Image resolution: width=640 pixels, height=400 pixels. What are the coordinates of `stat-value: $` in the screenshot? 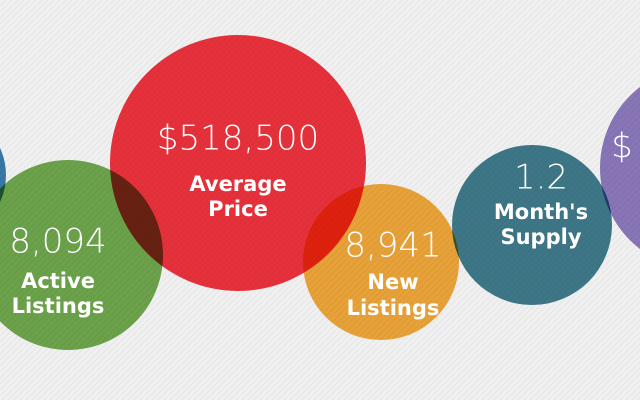 It's located at (622, 147).